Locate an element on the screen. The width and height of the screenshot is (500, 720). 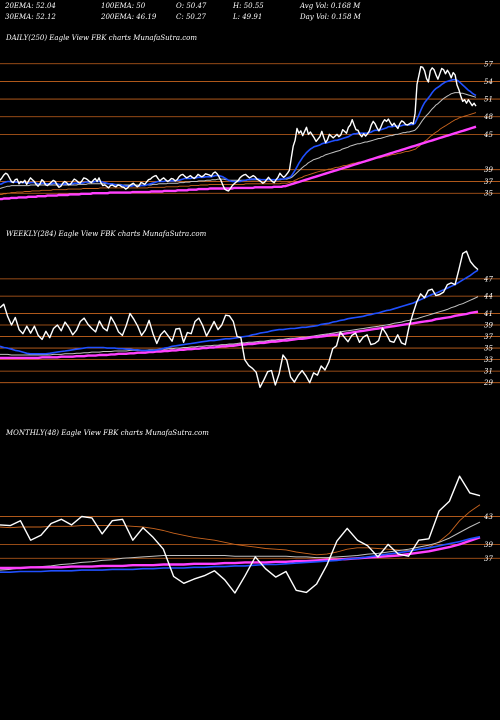
monthly-ema-100-line is located at coordinates (240, 530).